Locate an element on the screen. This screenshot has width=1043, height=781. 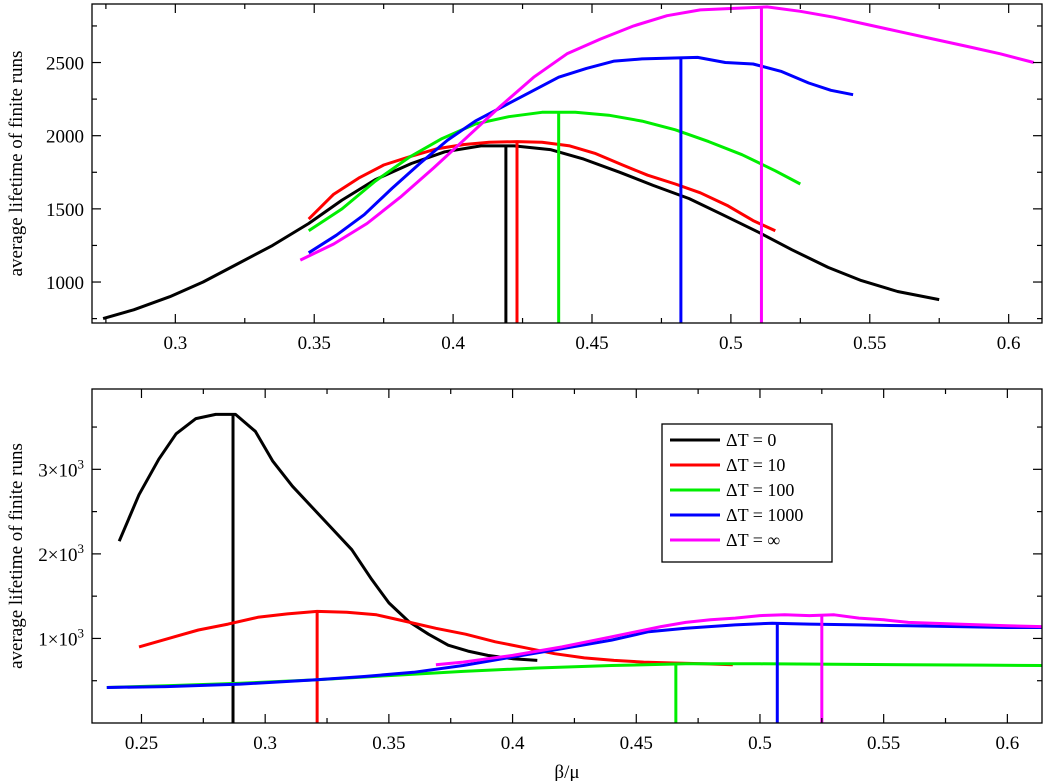
y-tick-label: 2×10³ is located at coordinates (61, 553).